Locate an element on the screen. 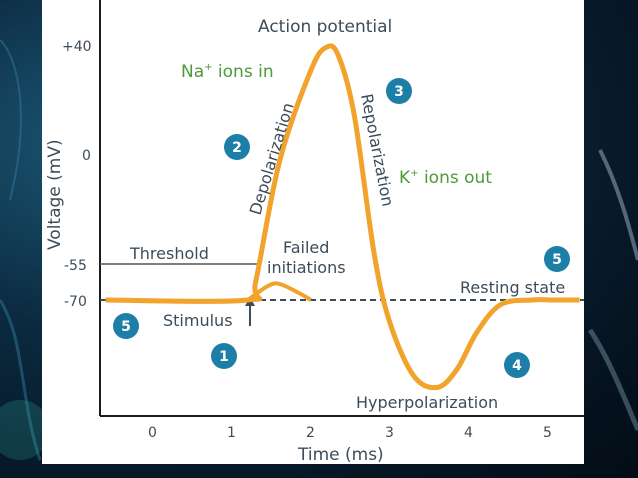 The image size is (638, 478). x-axis-label: Time (ms) is located at coordinates (340, 455).